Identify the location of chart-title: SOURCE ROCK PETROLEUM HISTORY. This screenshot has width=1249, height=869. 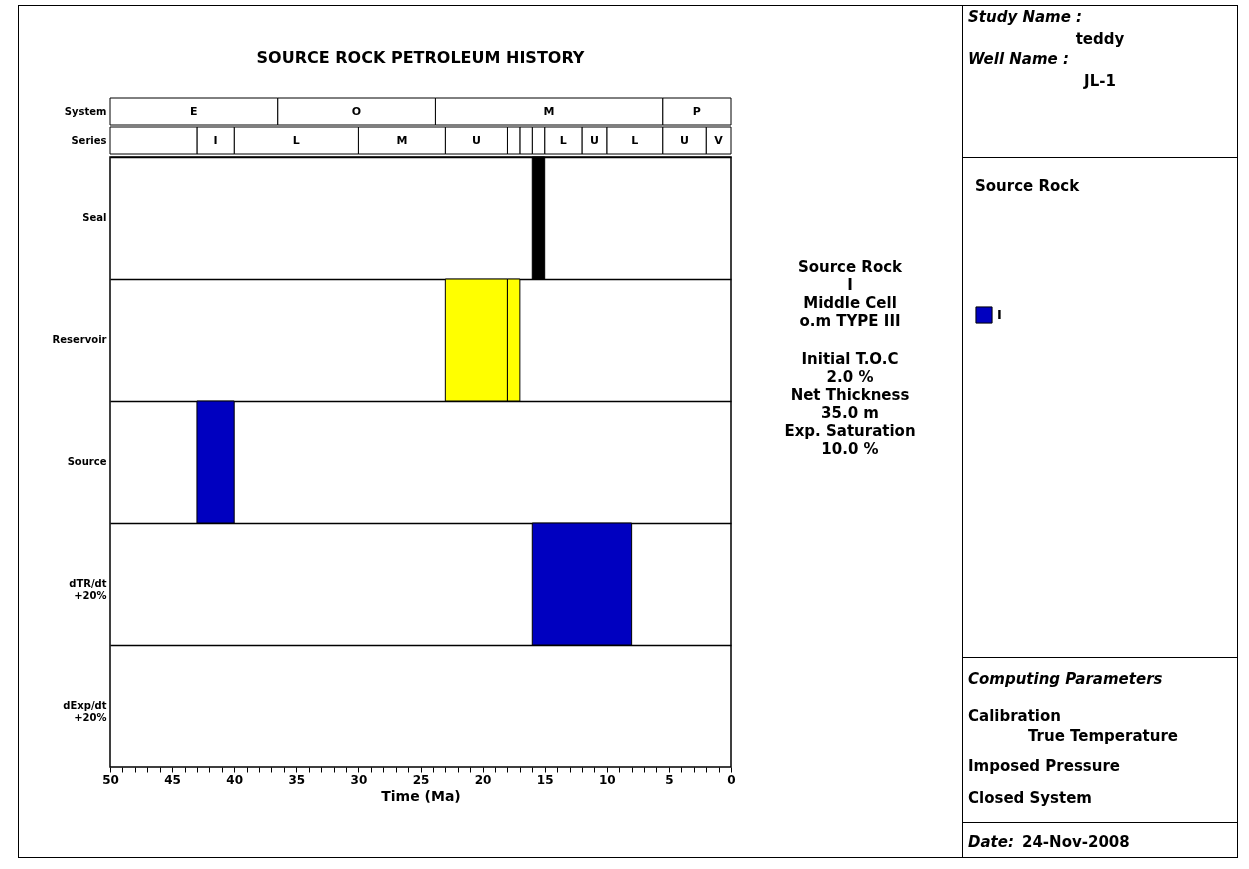
(420, 57).